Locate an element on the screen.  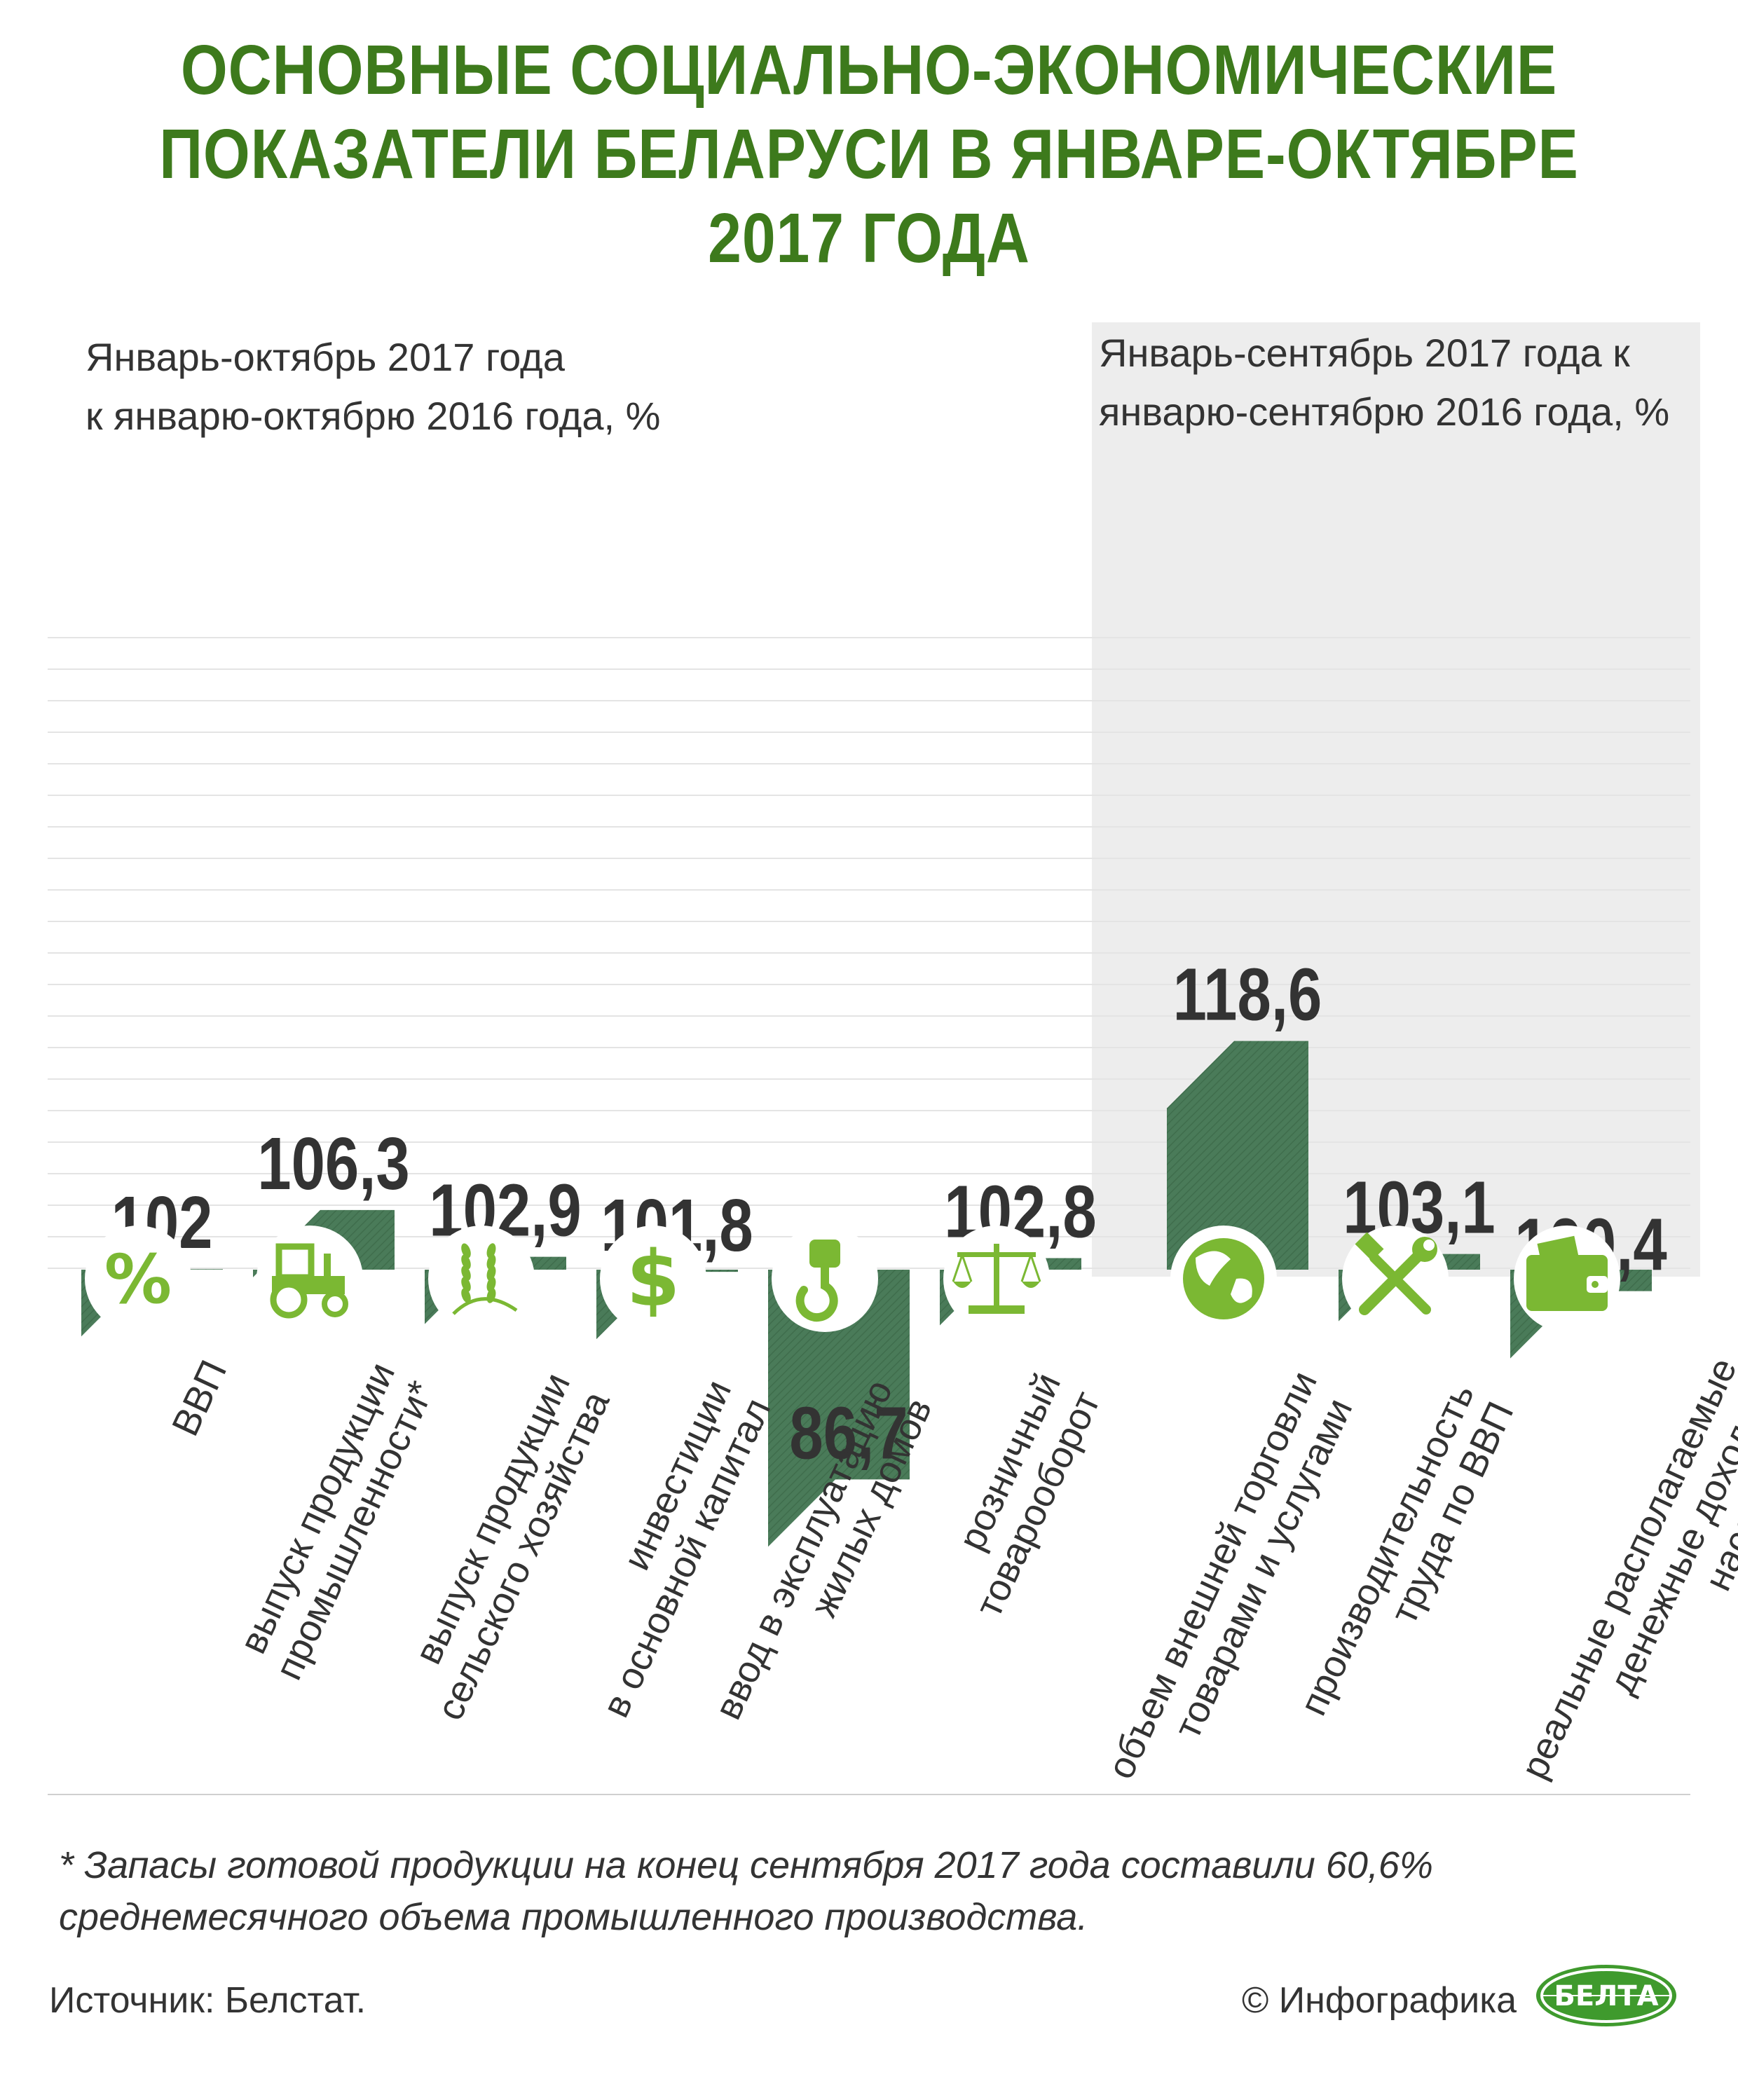
wrench-head is located at coordinates (1424, 1249).